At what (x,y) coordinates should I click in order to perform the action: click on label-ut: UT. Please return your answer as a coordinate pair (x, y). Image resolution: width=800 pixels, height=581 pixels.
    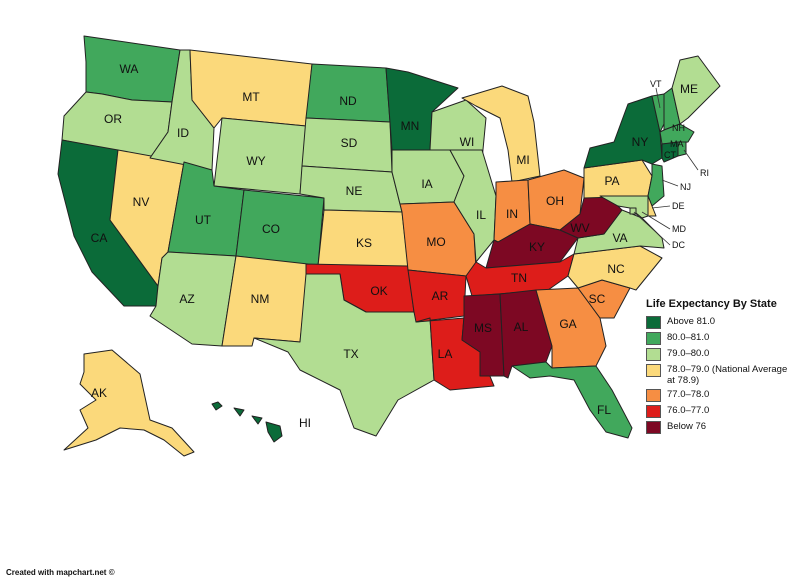
    Looking at the image, I should click on (203, 220).